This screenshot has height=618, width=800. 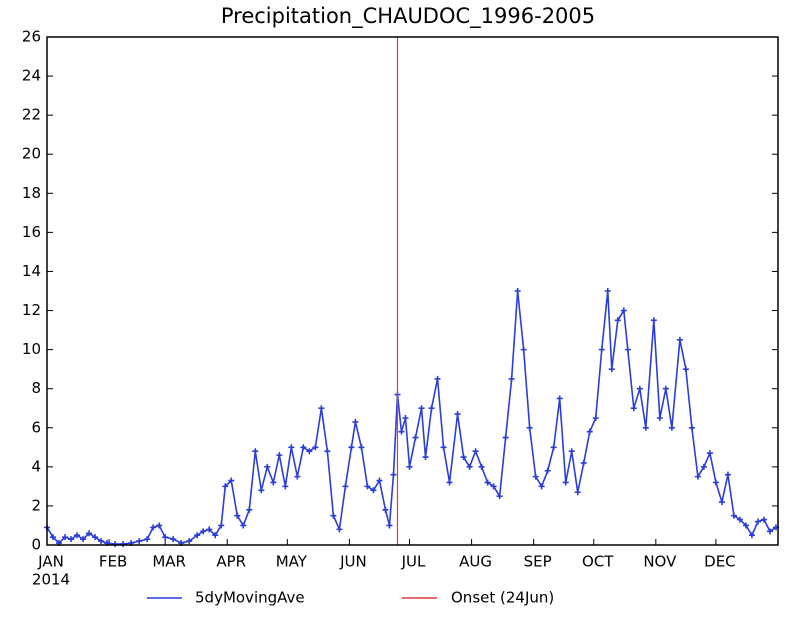 I want to click on y-tick-label: 24, so click(x=31, y=76).